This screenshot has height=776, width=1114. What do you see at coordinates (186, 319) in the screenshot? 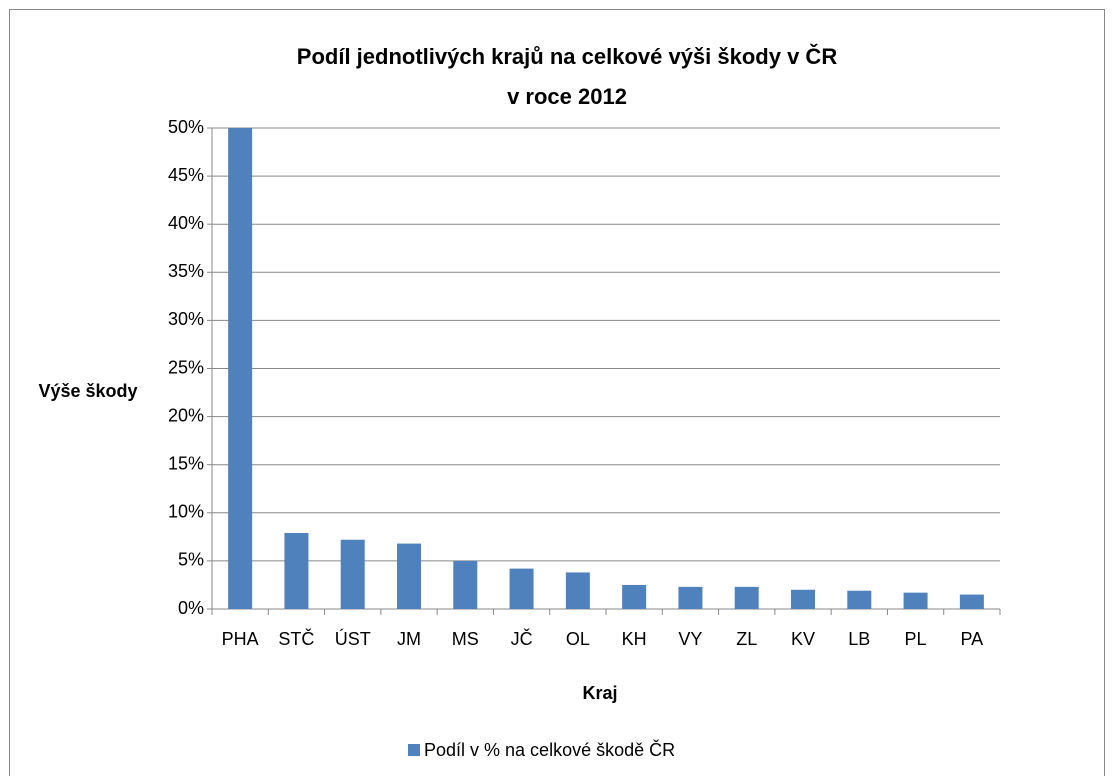
I see `y-tick-label: 30%` at bounding box center [186, 319].